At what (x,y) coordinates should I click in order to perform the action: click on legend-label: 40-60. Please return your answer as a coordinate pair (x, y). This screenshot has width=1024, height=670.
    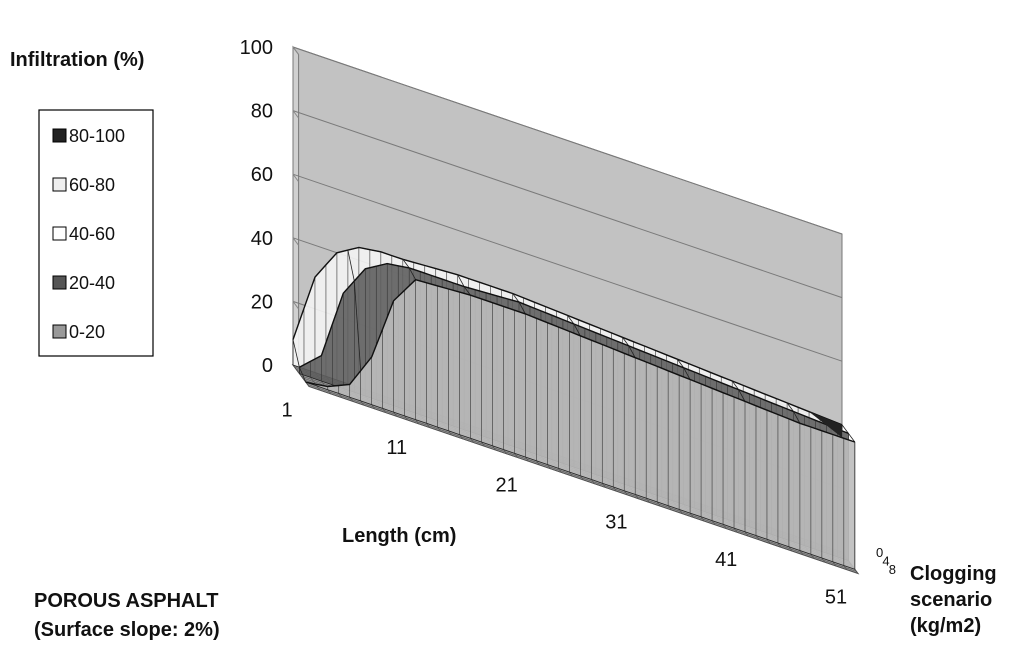
    Looking at the image, I should click on (92, 234).